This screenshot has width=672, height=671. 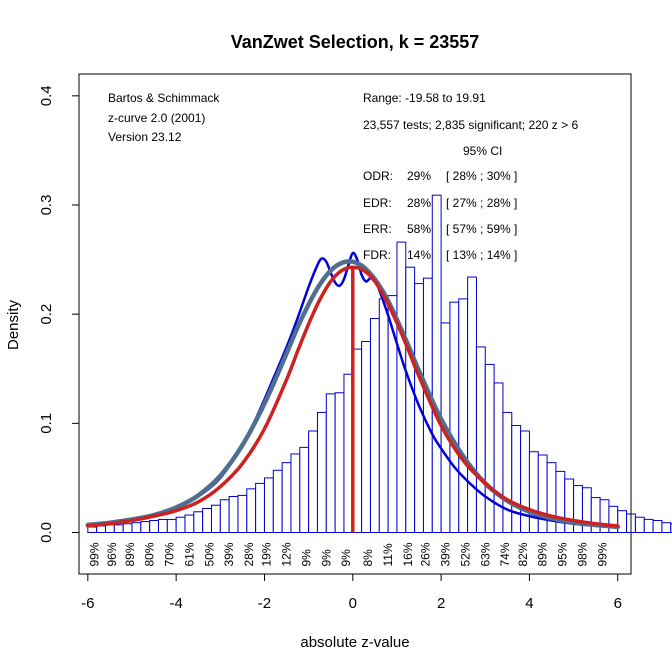 I want to click on y-tick-label: 0.2, so click(x=46, y=314).